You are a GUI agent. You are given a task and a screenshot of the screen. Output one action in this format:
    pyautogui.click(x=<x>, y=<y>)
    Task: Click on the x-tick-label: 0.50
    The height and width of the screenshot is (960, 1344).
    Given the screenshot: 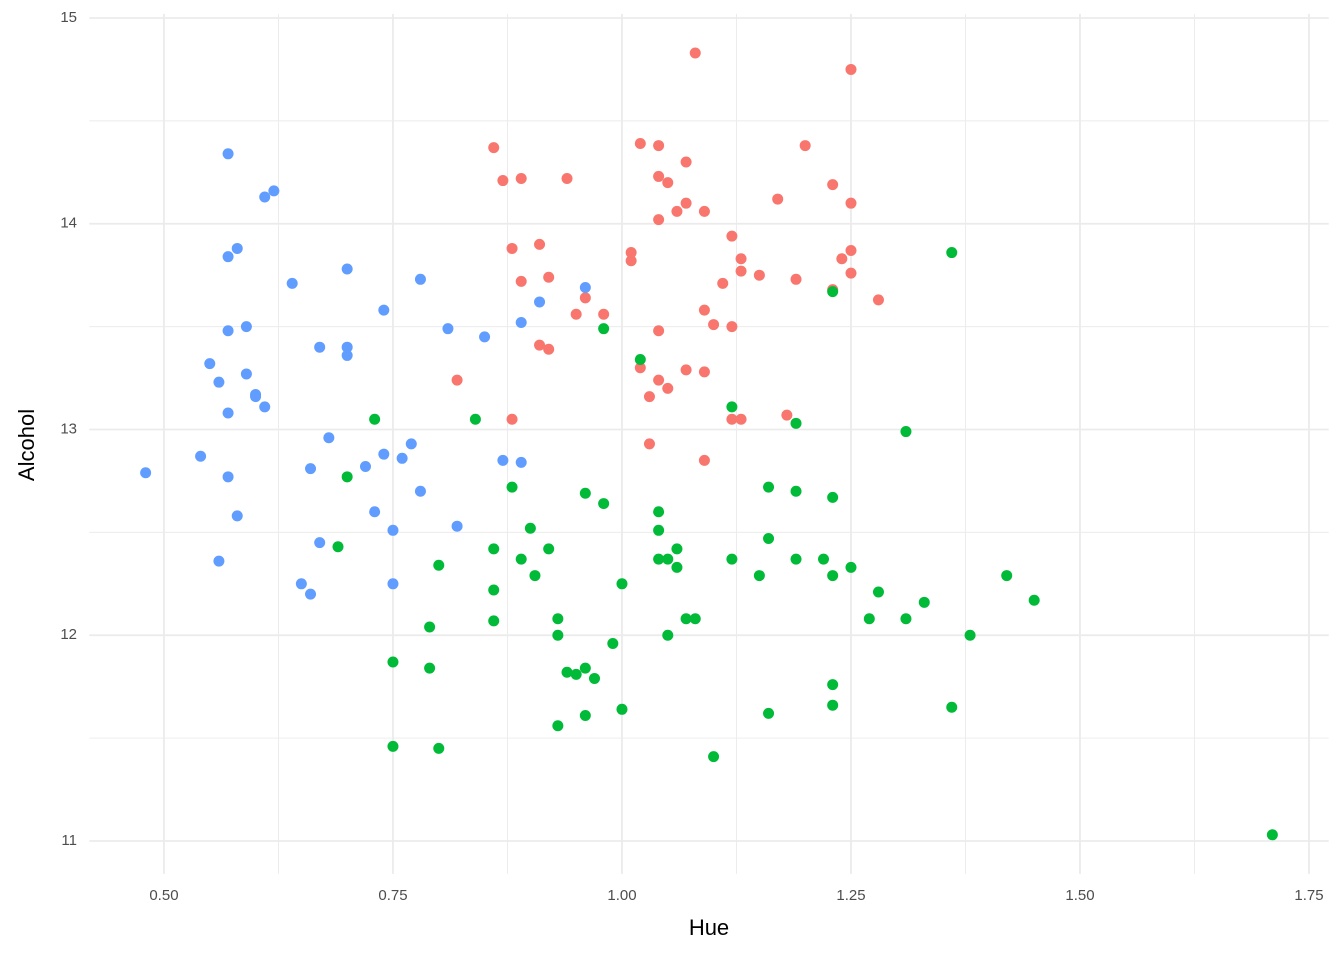 What is the action you would take?
    pyautogui.click(x=163, y=895)
    